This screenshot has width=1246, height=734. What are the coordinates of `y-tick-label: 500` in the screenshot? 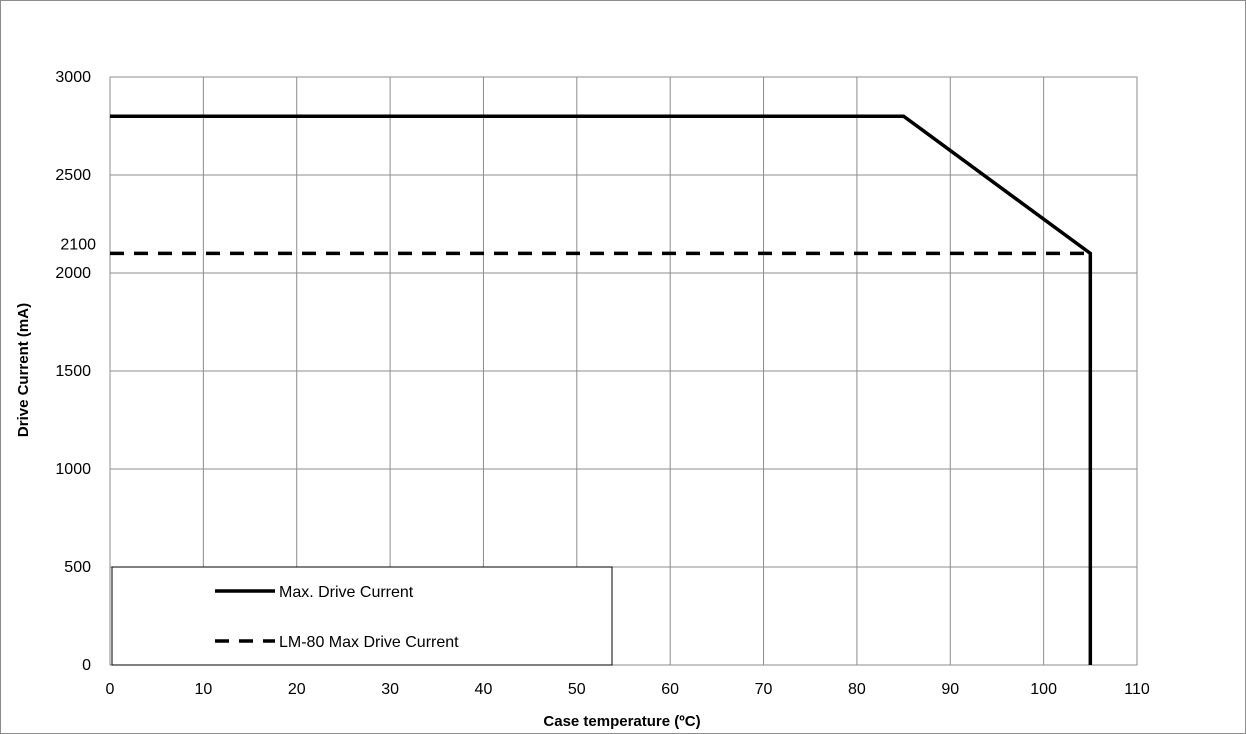 It's located at (77, 567).